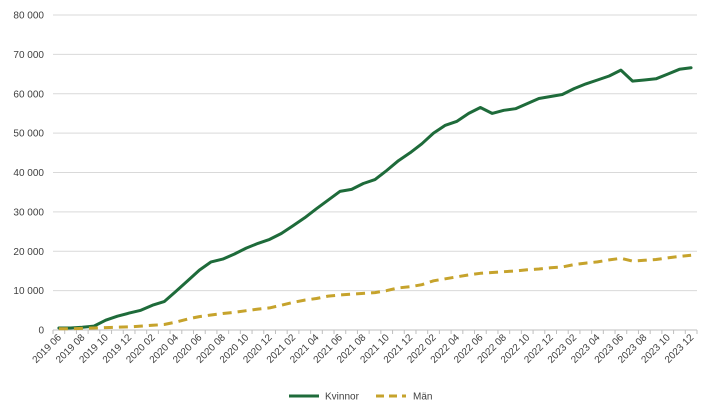 The width and height of the screenshot is (720, 416). I want to click on y-tick-label: 0, so click(41, 331).